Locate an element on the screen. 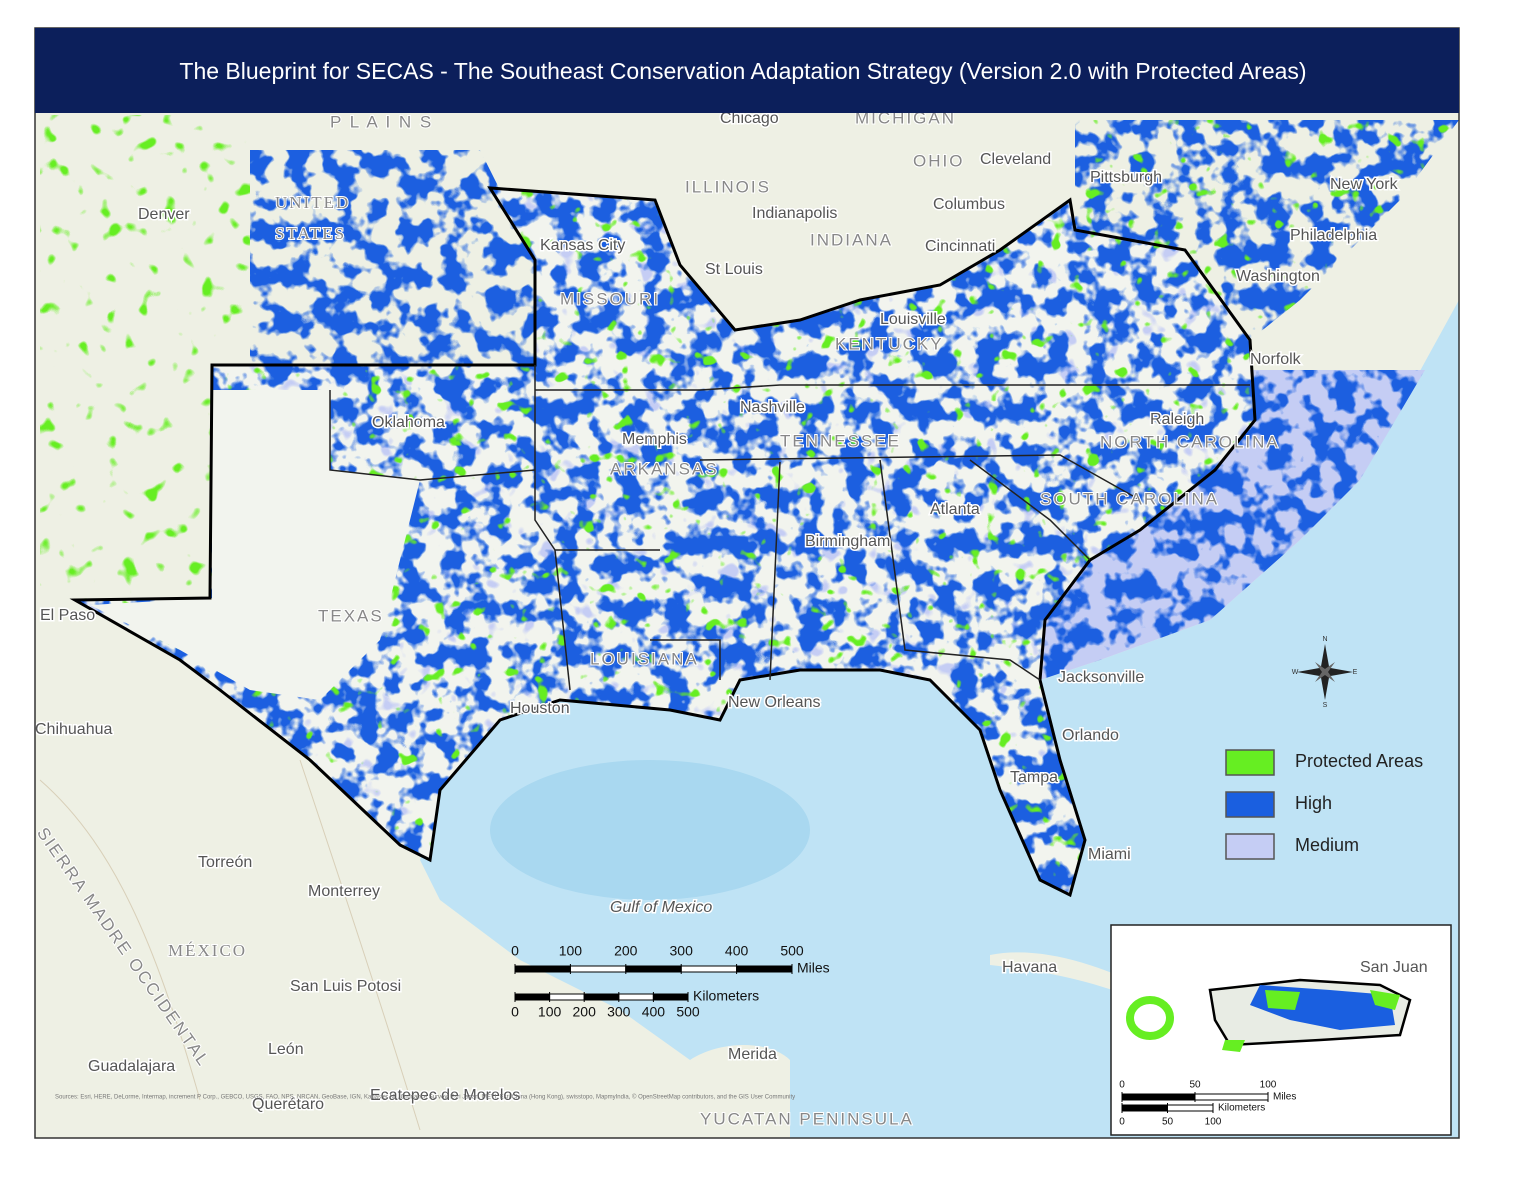 The width and height of the screenshot is (1540, 1190). place-label: INDIANA is located at coordinates (851, 239).